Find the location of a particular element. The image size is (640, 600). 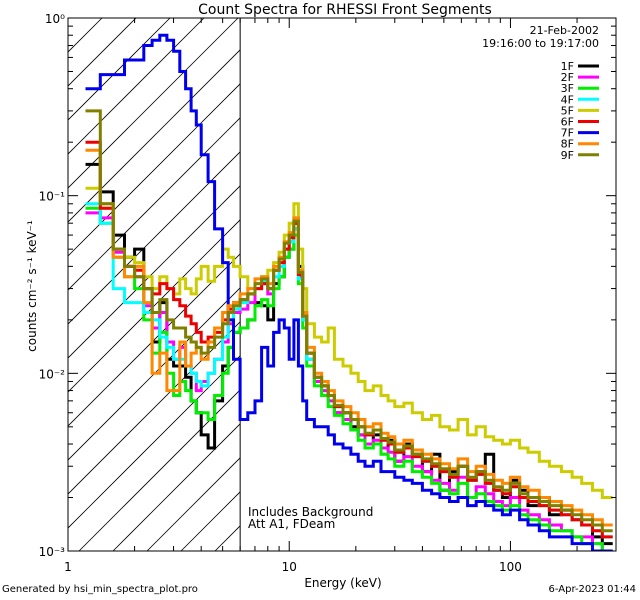

date-label: 21-Feb-2002 is located at coordinates (564, 30).